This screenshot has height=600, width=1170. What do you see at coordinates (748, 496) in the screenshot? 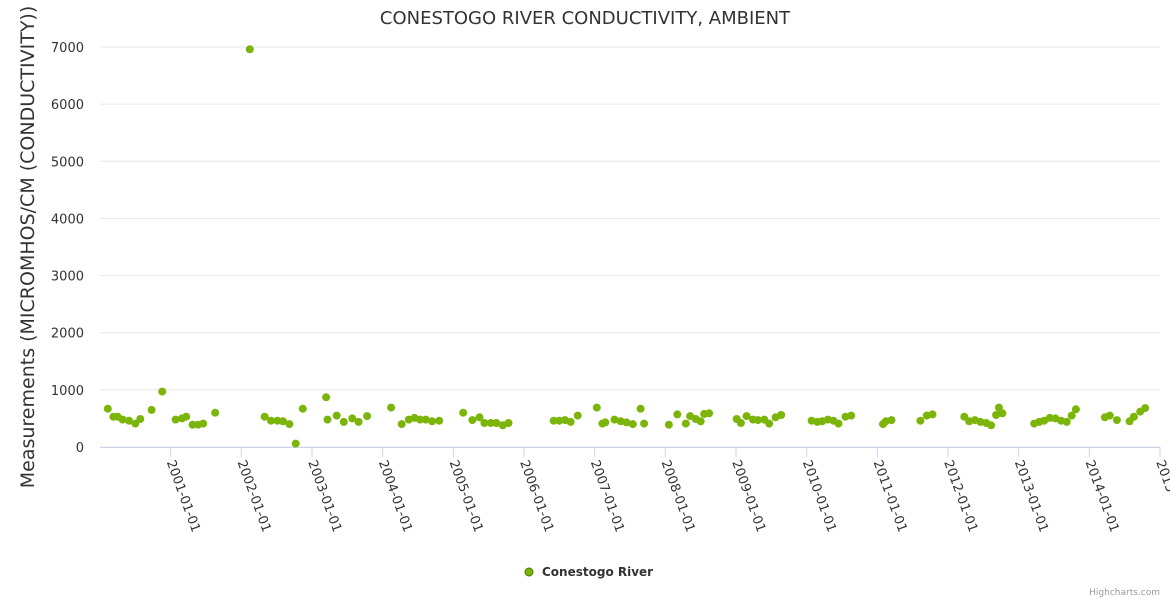
I see `x-tick-label: 2009-01-01` at bounding box center [748, 496].